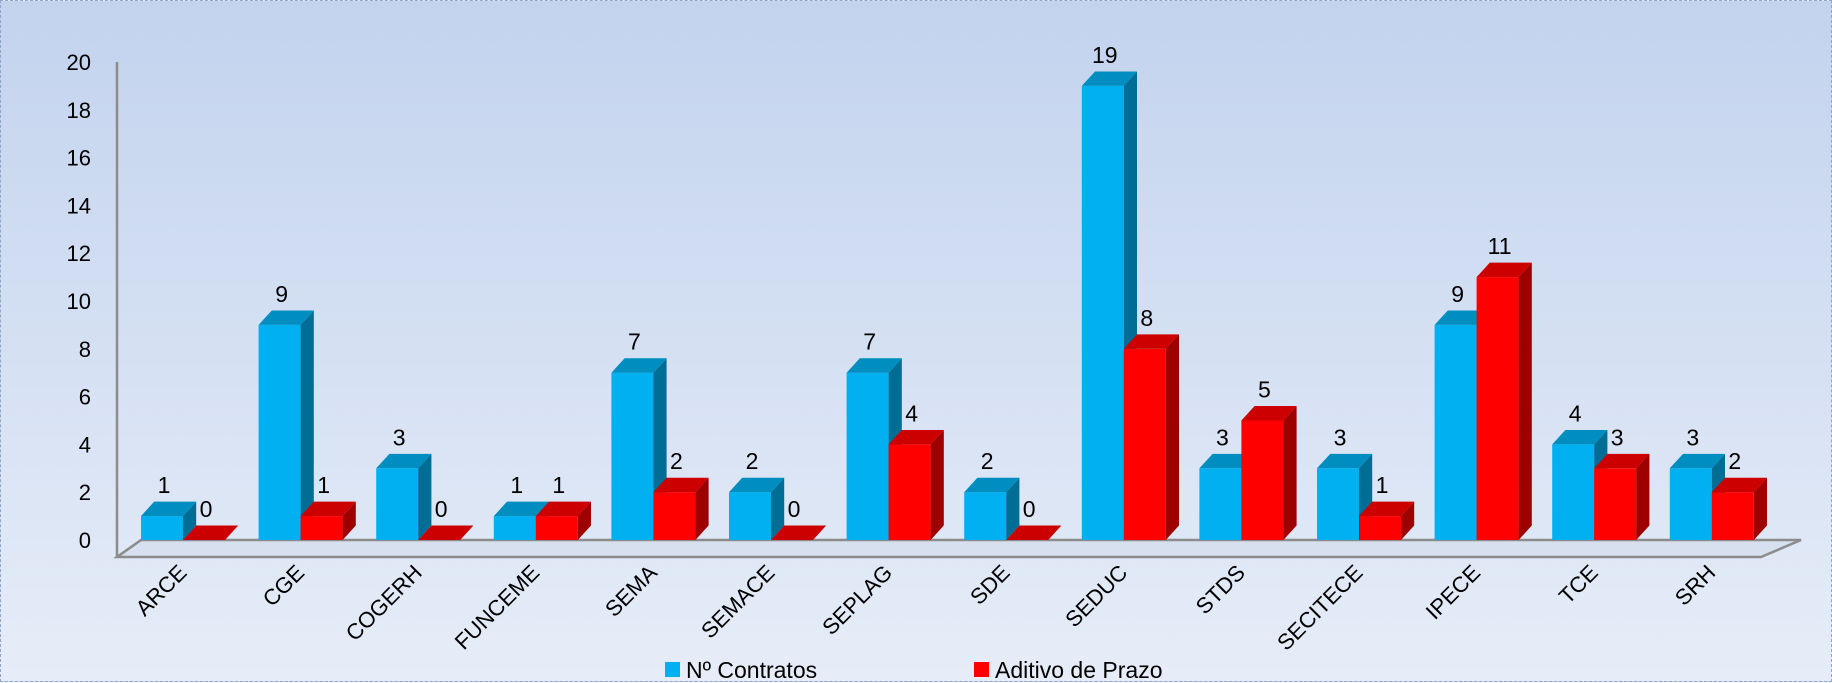  I want to click on x-tick-label: SEMA, so click(631, 591).